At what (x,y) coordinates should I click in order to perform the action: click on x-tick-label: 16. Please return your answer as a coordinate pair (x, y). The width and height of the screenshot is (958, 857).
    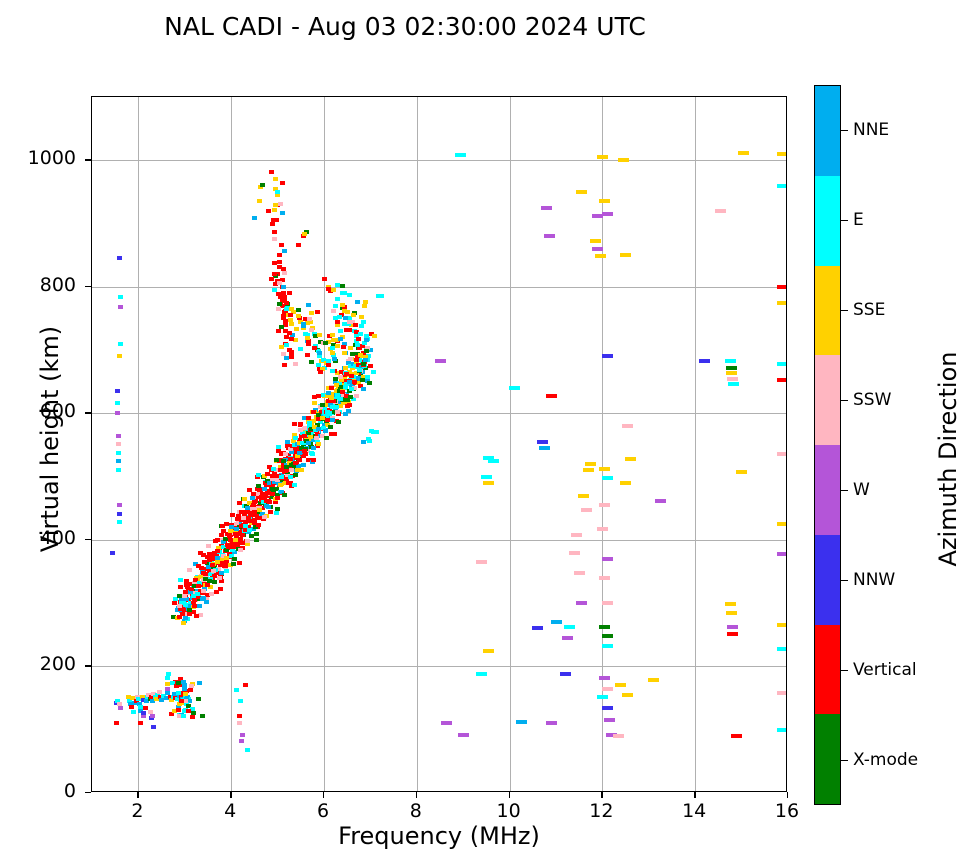
    Looking at the image, I should click on (787, 811).